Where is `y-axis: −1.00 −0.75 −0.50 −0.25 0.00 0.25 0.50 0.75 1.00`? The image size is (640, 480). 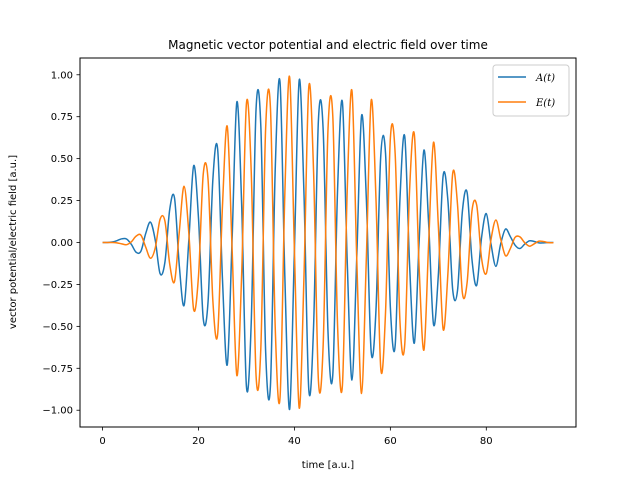
y-axis: −1.00 −0.75 −0.50 −0.25 0.00 0.25 0.50 0.75 1.00 is located at coordinates (61, 243).